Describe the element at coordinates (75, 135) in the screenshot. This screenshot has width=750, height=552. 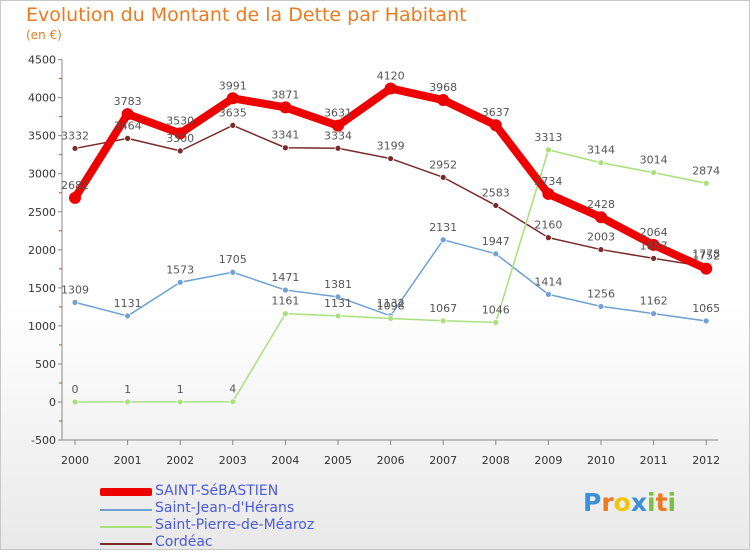
I see `data-label: 3332` at that location.